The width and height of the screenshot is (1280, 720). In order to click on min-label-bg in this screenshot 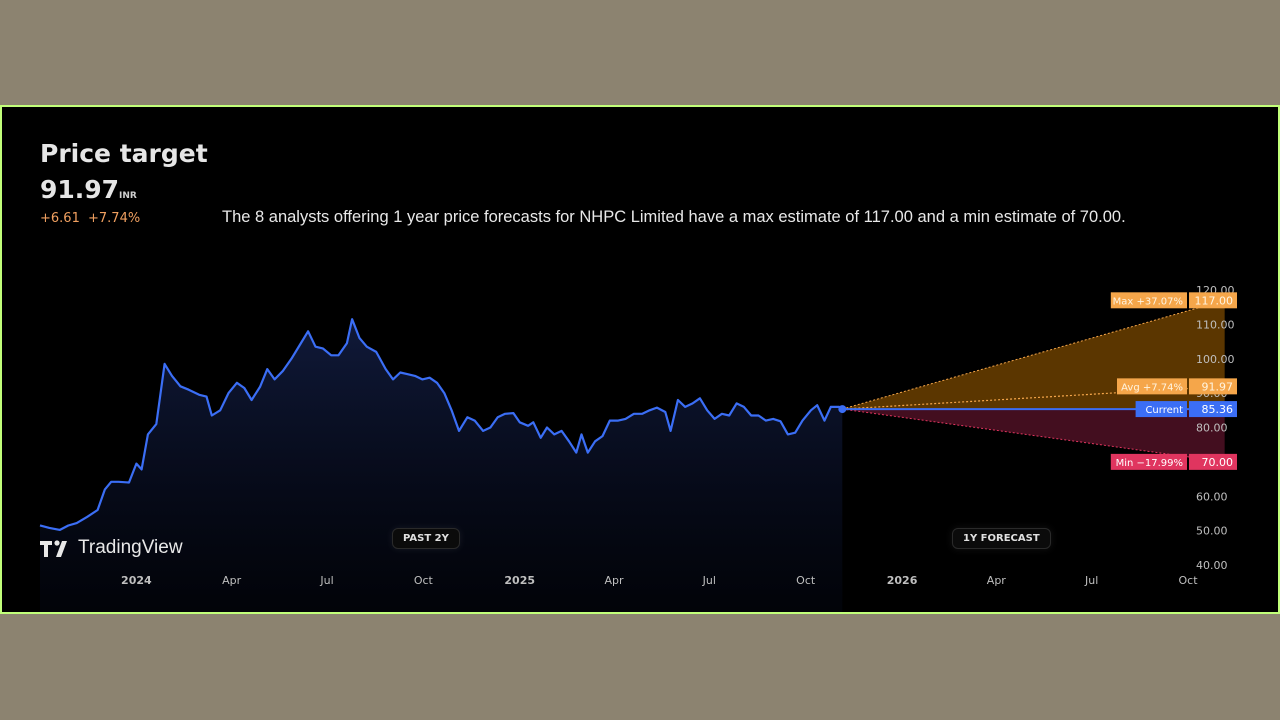, I will do `click(1148, 461)`.